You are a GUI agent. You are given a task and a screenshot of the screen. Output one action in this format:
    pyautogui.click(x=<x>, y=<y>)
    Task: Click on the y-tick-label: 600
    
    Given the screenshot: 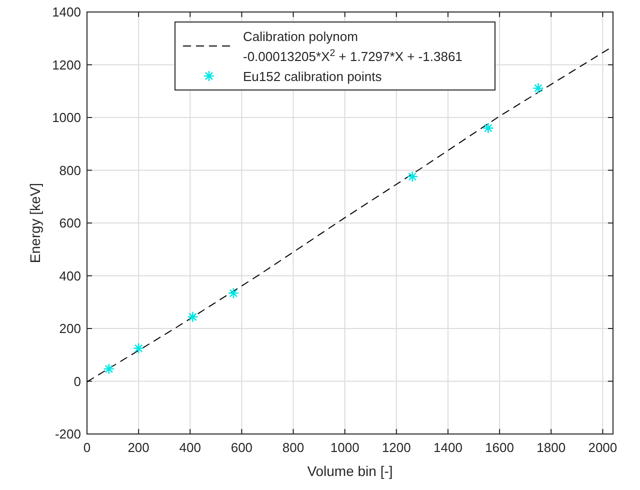 What is the action you would take?
    pyautogui.click(x=70, y=223)
    